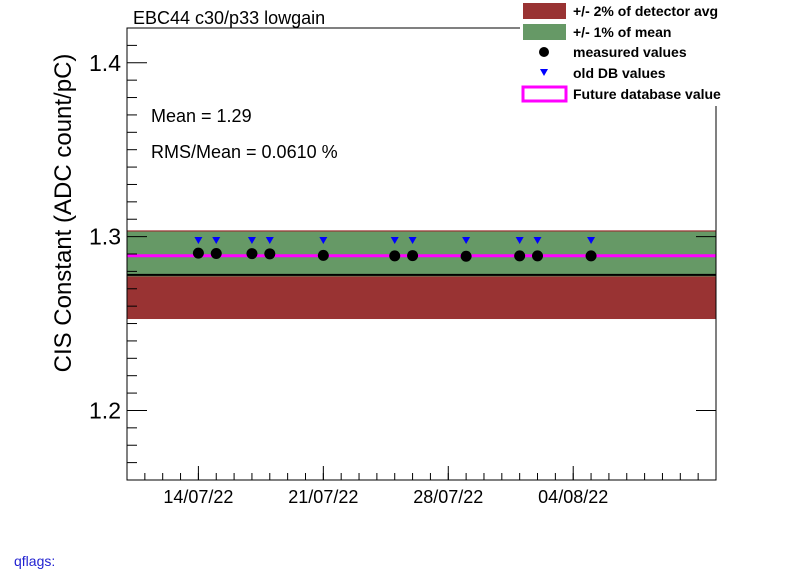 This screenshot has width=796, height=574. What do you see at coordinates (229, 18) in the screenshot?
I see `chart-title: EBC44 c30/p33 lowgain` at bounding box center [229, 18].